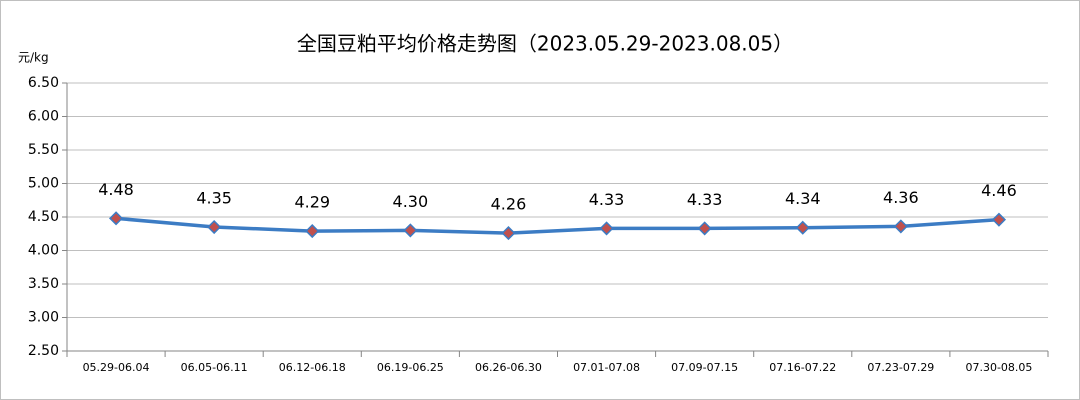 The image size is (1080, 400). What do you see at coordinates (557, 225) in the screenshot?
I see `series-line` at bounding box center [557, 225].